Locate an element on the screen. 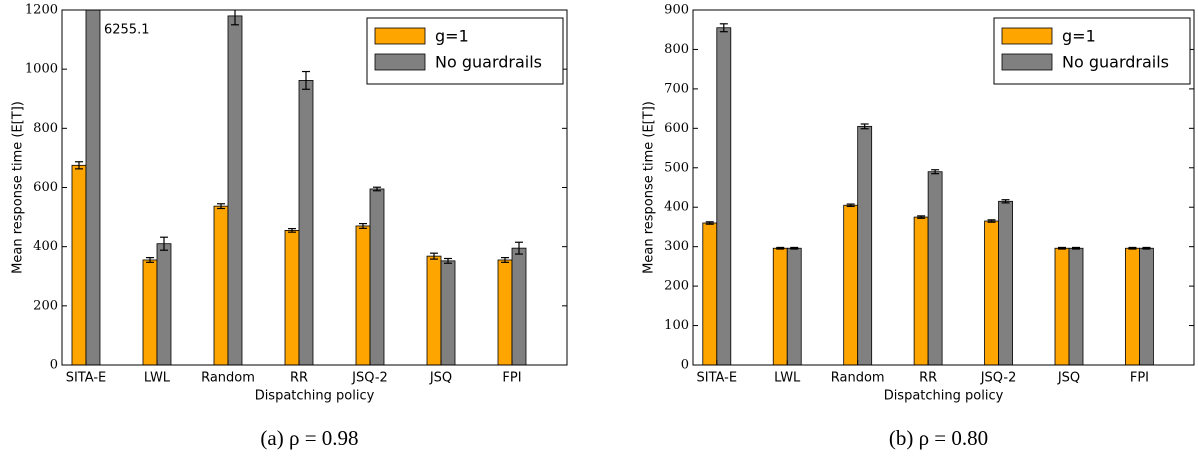 The width and height of the screenshot is (1198, 461). y-tick-label: 1200 is located at coordinates (41, 10).